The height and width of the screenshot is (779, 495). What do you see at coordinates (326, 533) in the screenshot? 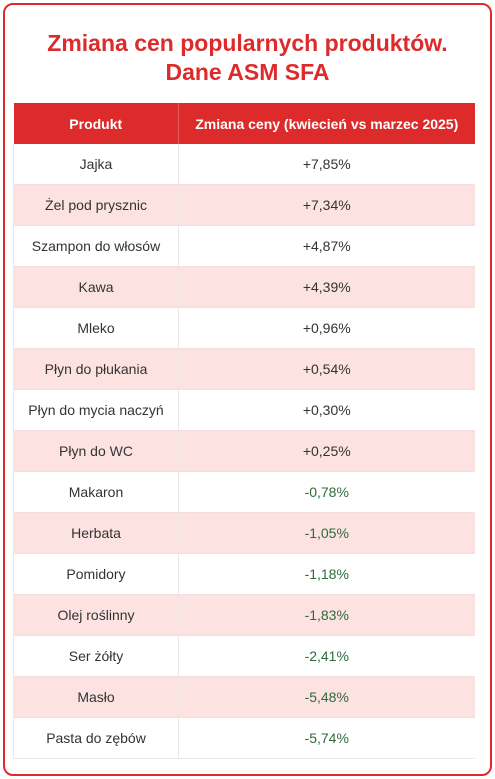
I see `price-change-cell: -1,05%` at bounding box center [326, 533].